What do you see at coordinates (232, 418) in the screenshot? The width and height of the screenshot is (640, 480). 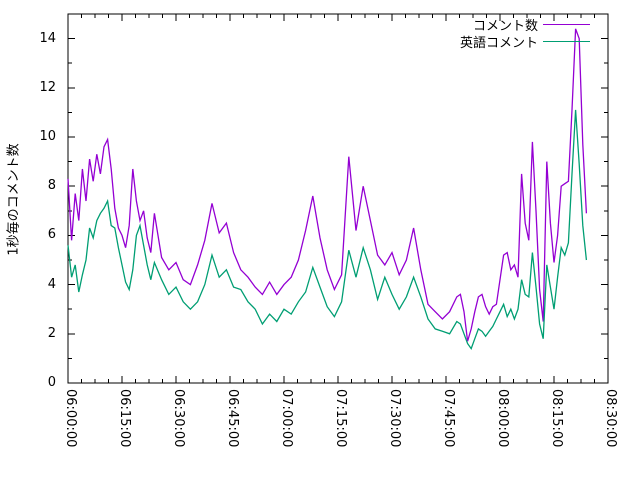 I see `x-tick-label: 06:45:00` at bounding box center [232, 418].